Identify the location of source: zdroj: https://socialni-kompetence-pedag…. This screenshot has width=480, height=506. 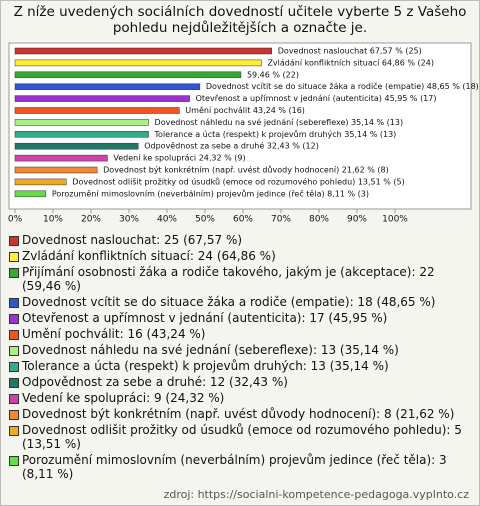
(316, 494).